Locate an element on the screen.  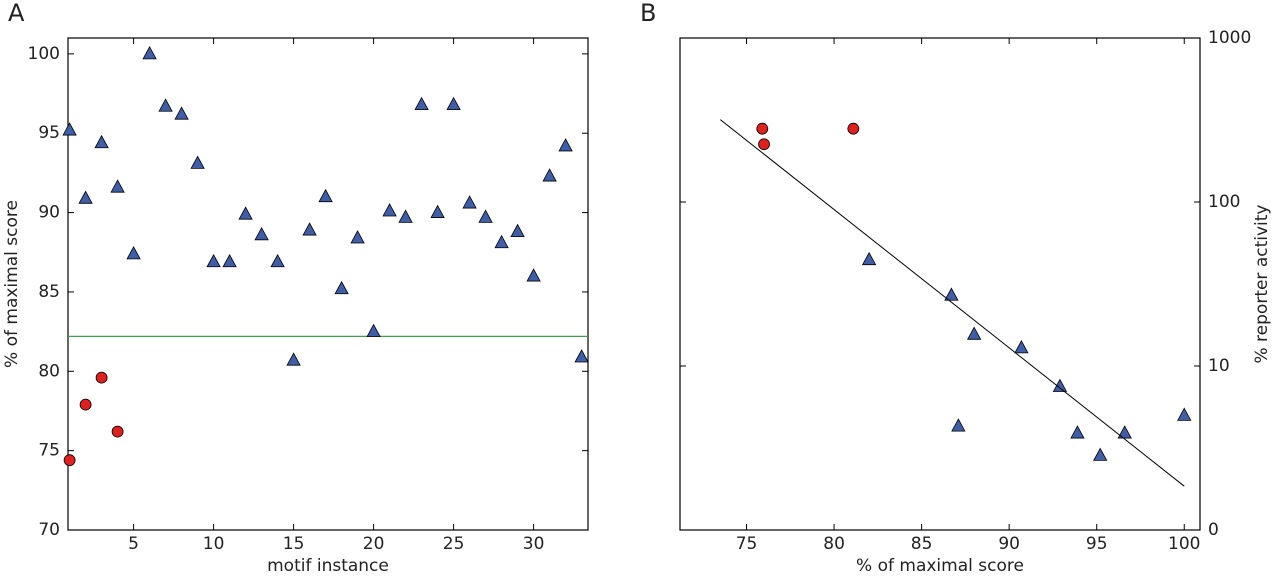
x-axis-title: motif instance is located at coordinates (328, 566).